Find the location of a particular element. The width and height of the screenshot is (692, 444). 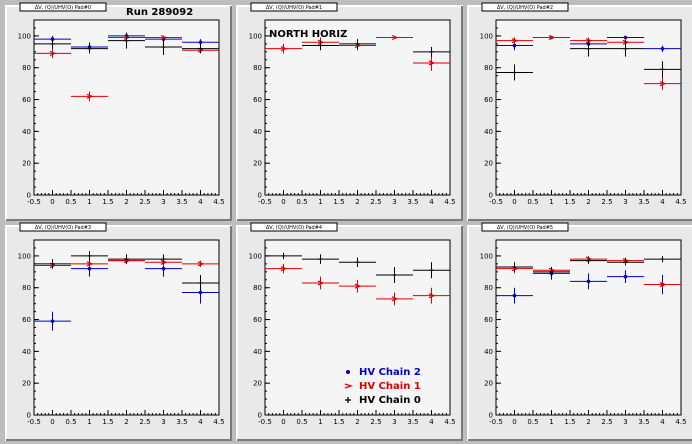

pad-title: ΔV, (Q)/UHV(O) Pad#0 is located at coordinates (63, 8).